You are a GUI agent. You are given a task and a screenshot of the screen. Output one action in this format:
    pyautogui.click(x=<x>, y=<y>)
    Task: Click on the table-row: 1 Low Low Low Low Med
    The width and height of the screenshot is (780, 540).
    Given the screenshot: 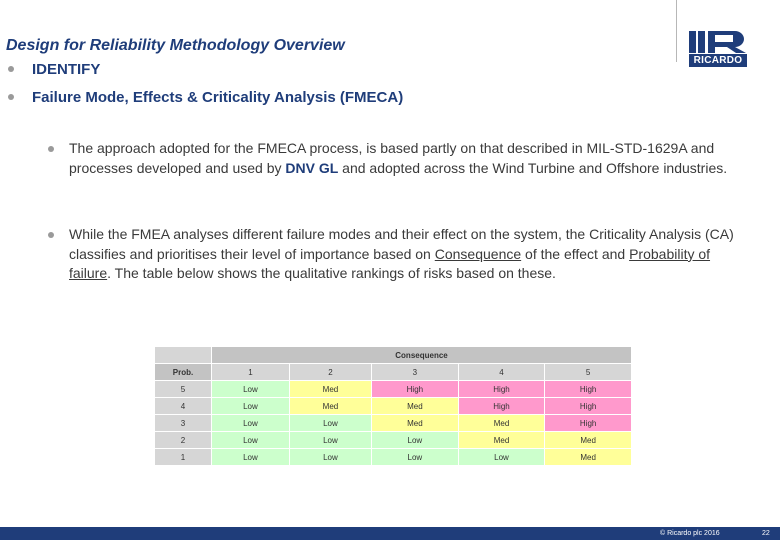 What is the action you would take?
    pyautogui.click(x=393, y=457)
    